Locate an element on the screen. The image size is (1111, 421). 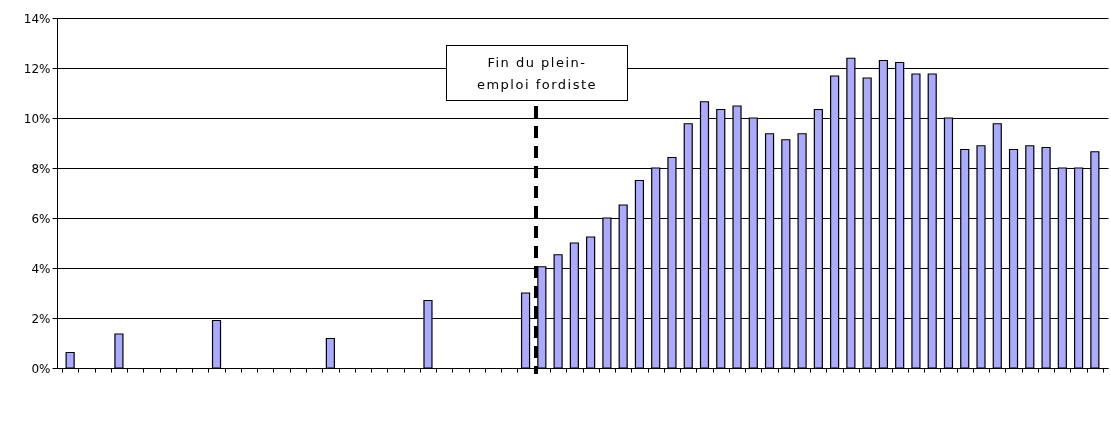
y-tick-label: 14% is located at coordinates (37, 18).